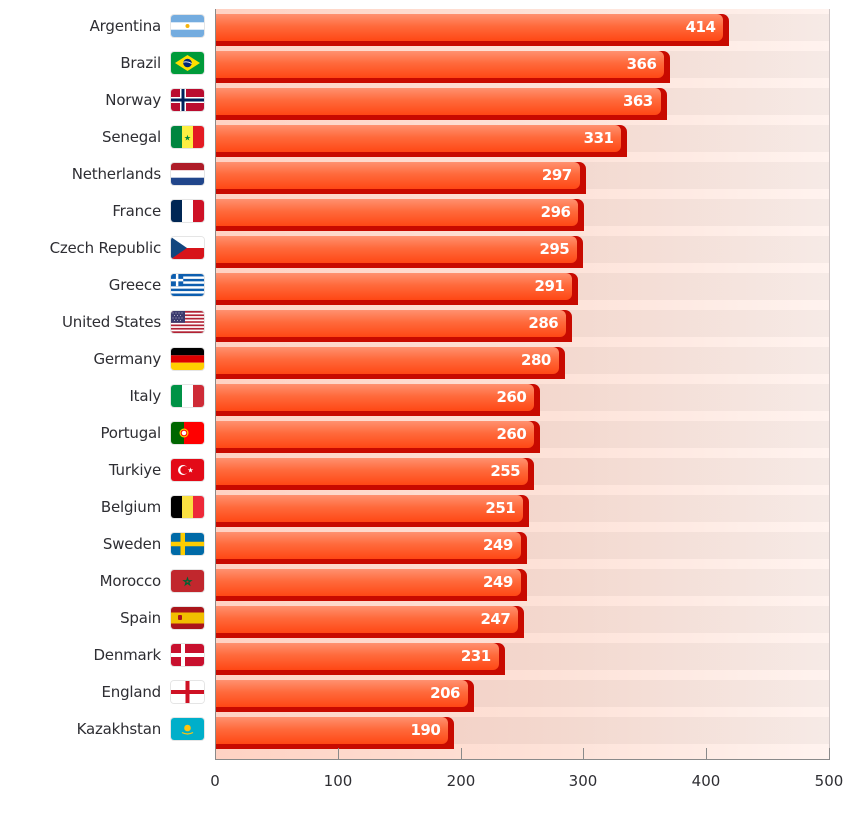  What do you see at coordinates (187, 174) in the screenshot?
I see `netherlands-flag-icon` at bounding box center [187, 174].